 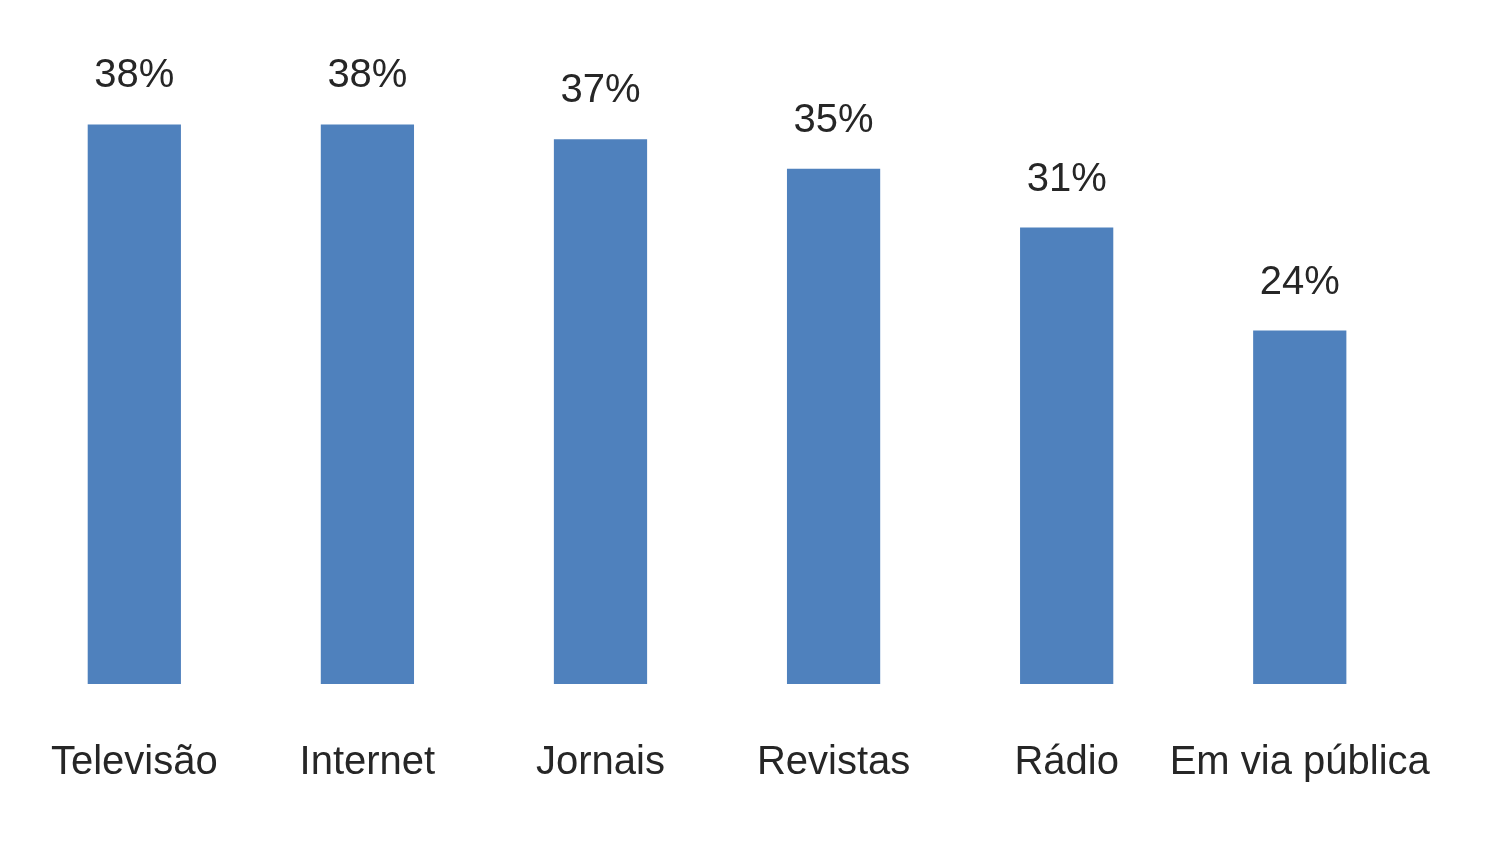 What do you see at coordinates (833, 117) in the screenshot?
I see `data-label: 35%` at bounding box center [833, 117].